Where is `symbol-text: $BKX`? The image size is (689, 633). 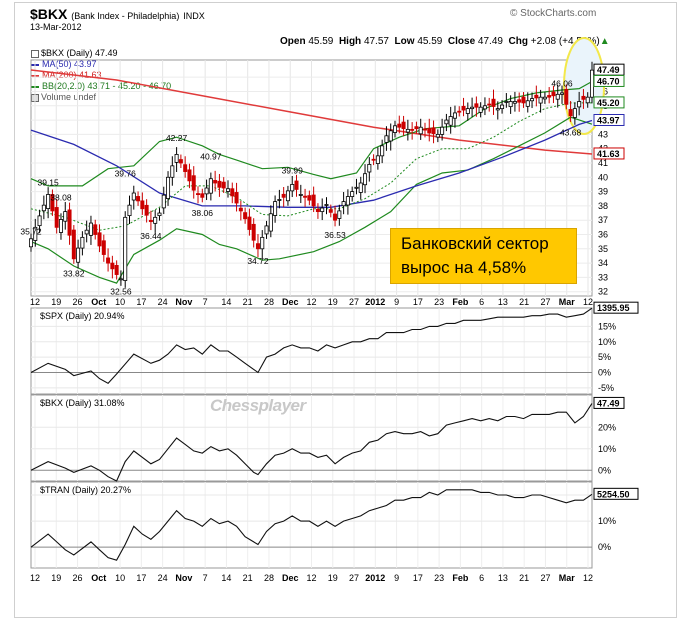 symbol-text: $BKX is located at coordinates (49, 14).